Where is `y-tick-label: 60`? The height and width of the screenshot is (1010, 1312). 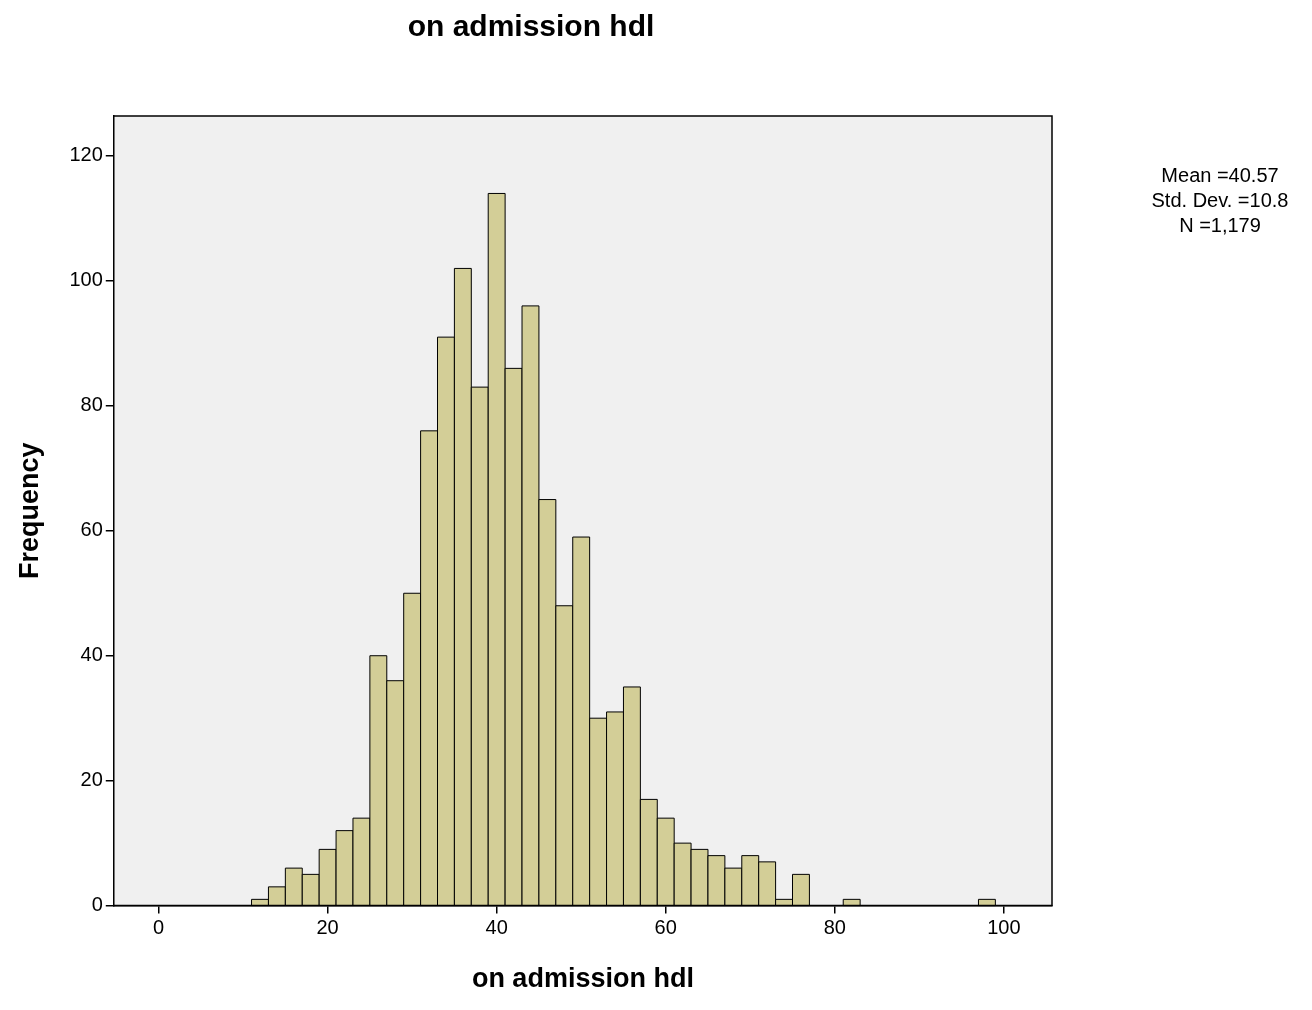
y-tick-label: 60 is located at coordinates (91, 529).